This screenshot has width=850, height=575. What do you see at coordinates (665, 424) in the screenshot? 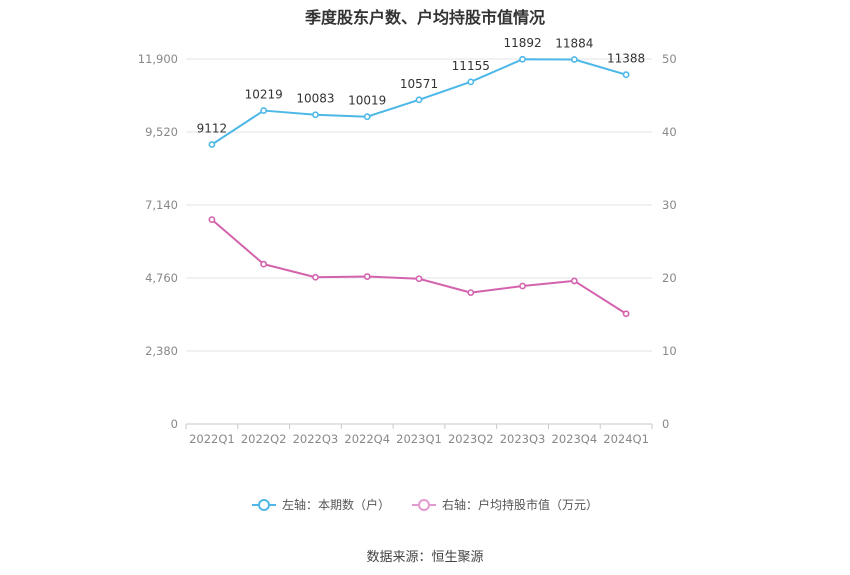
I see `right-axis-tick-label: 0` at bounding box center [665, 424].